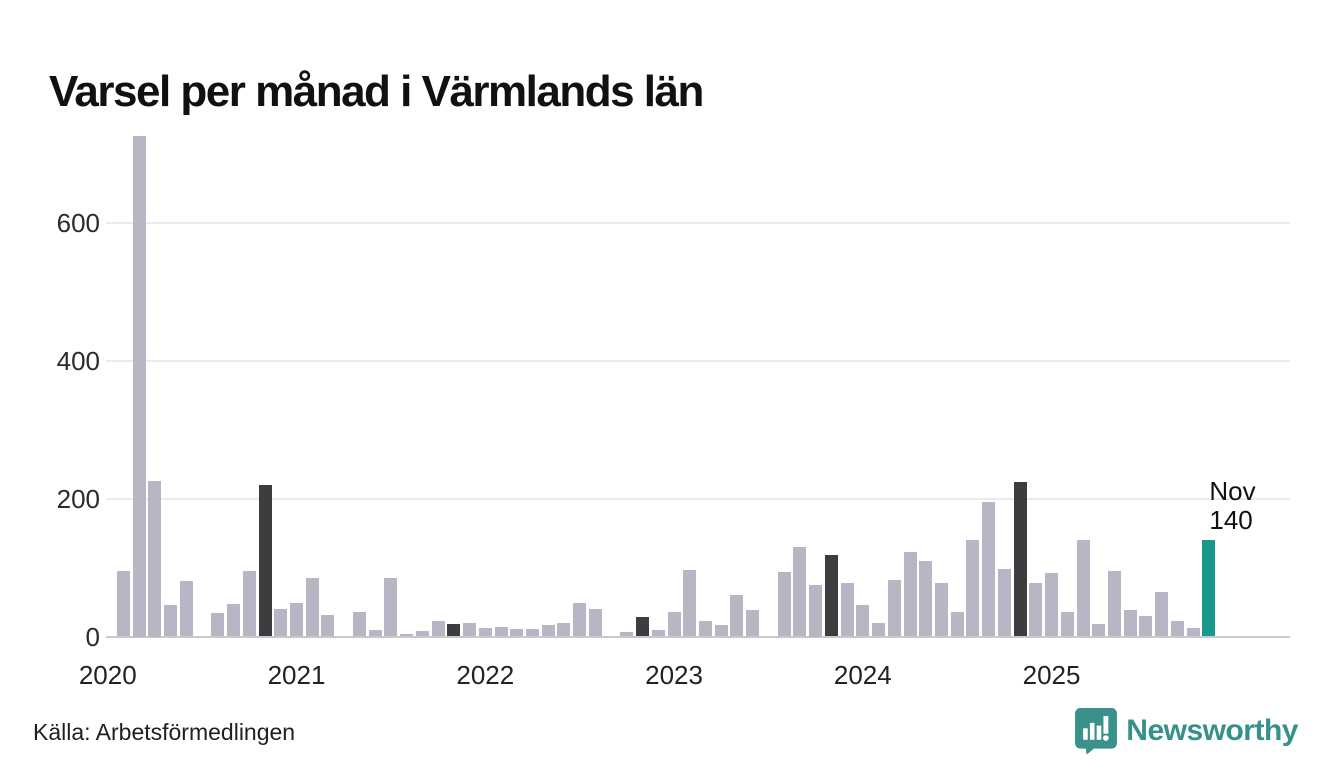 The width and height of the screenshot is (1340, 780). I want to click on current-value-annotation: Nov 140, so click(1232, 505).